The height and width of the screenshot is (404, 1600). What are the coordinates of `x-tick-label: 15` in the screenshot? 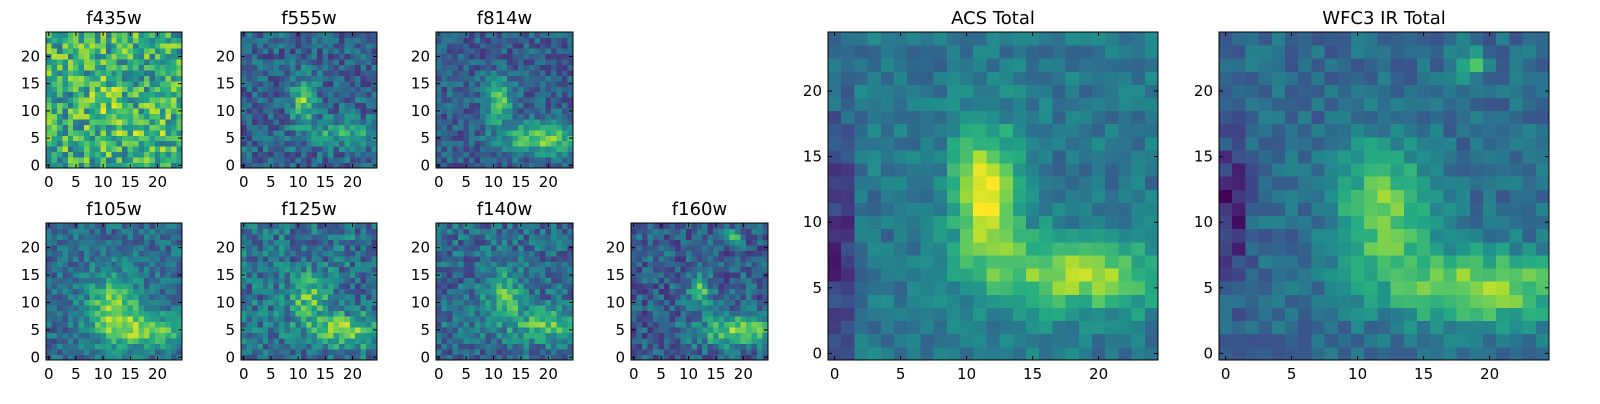 It's located at (325, 374).